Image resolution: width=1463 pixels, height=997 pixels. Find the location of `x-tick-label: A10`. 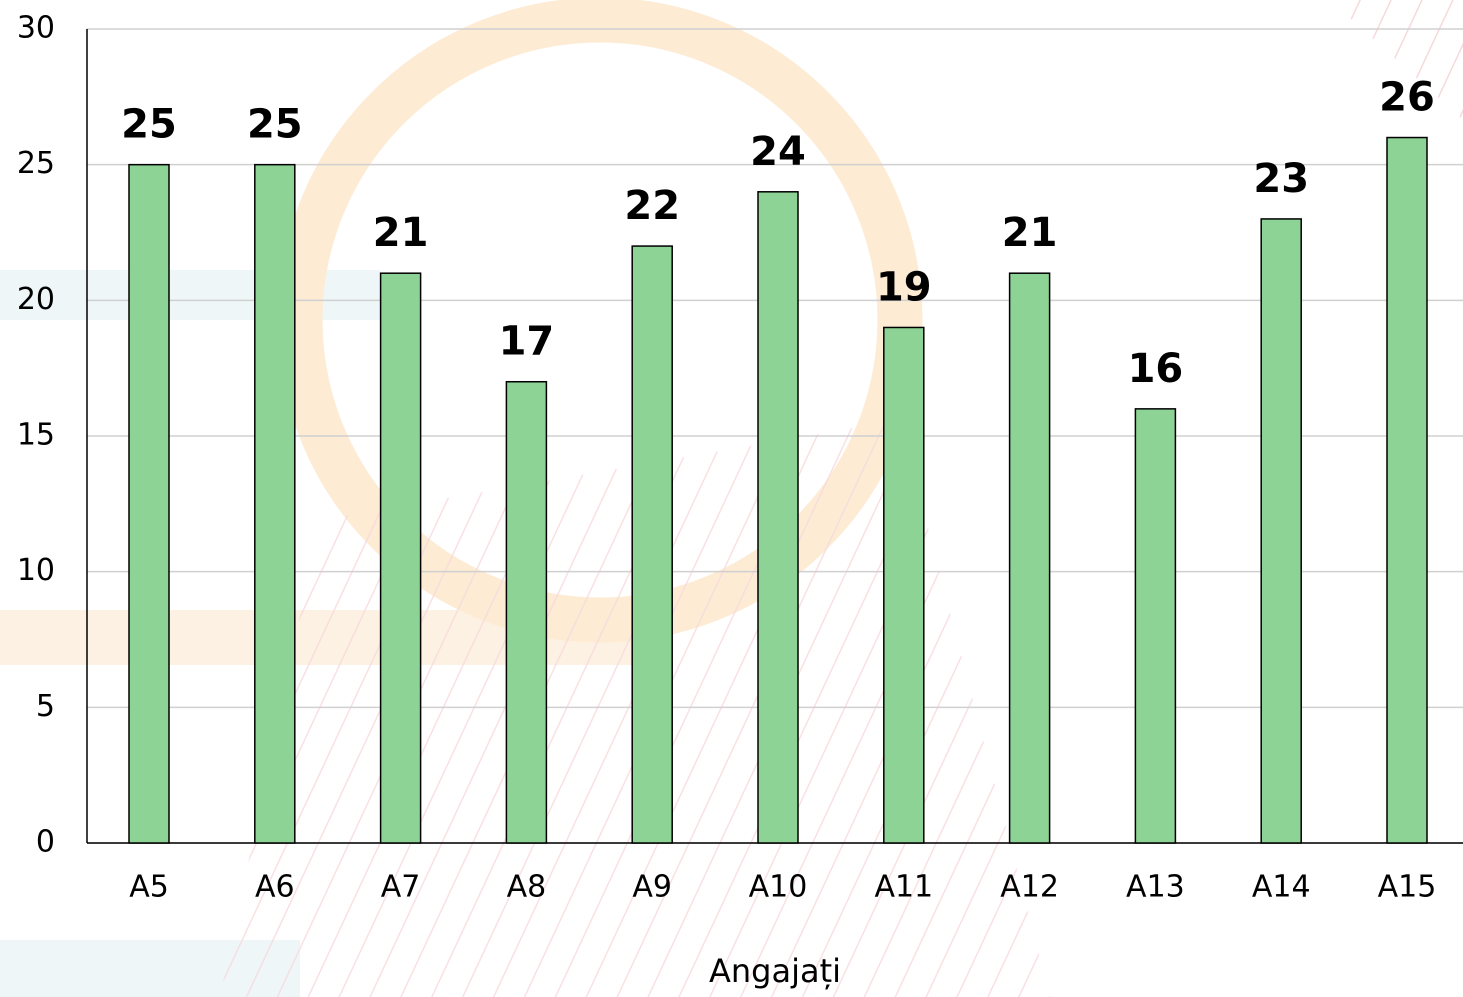

x-tick-label: A10 is located at coordinates (778, 887).